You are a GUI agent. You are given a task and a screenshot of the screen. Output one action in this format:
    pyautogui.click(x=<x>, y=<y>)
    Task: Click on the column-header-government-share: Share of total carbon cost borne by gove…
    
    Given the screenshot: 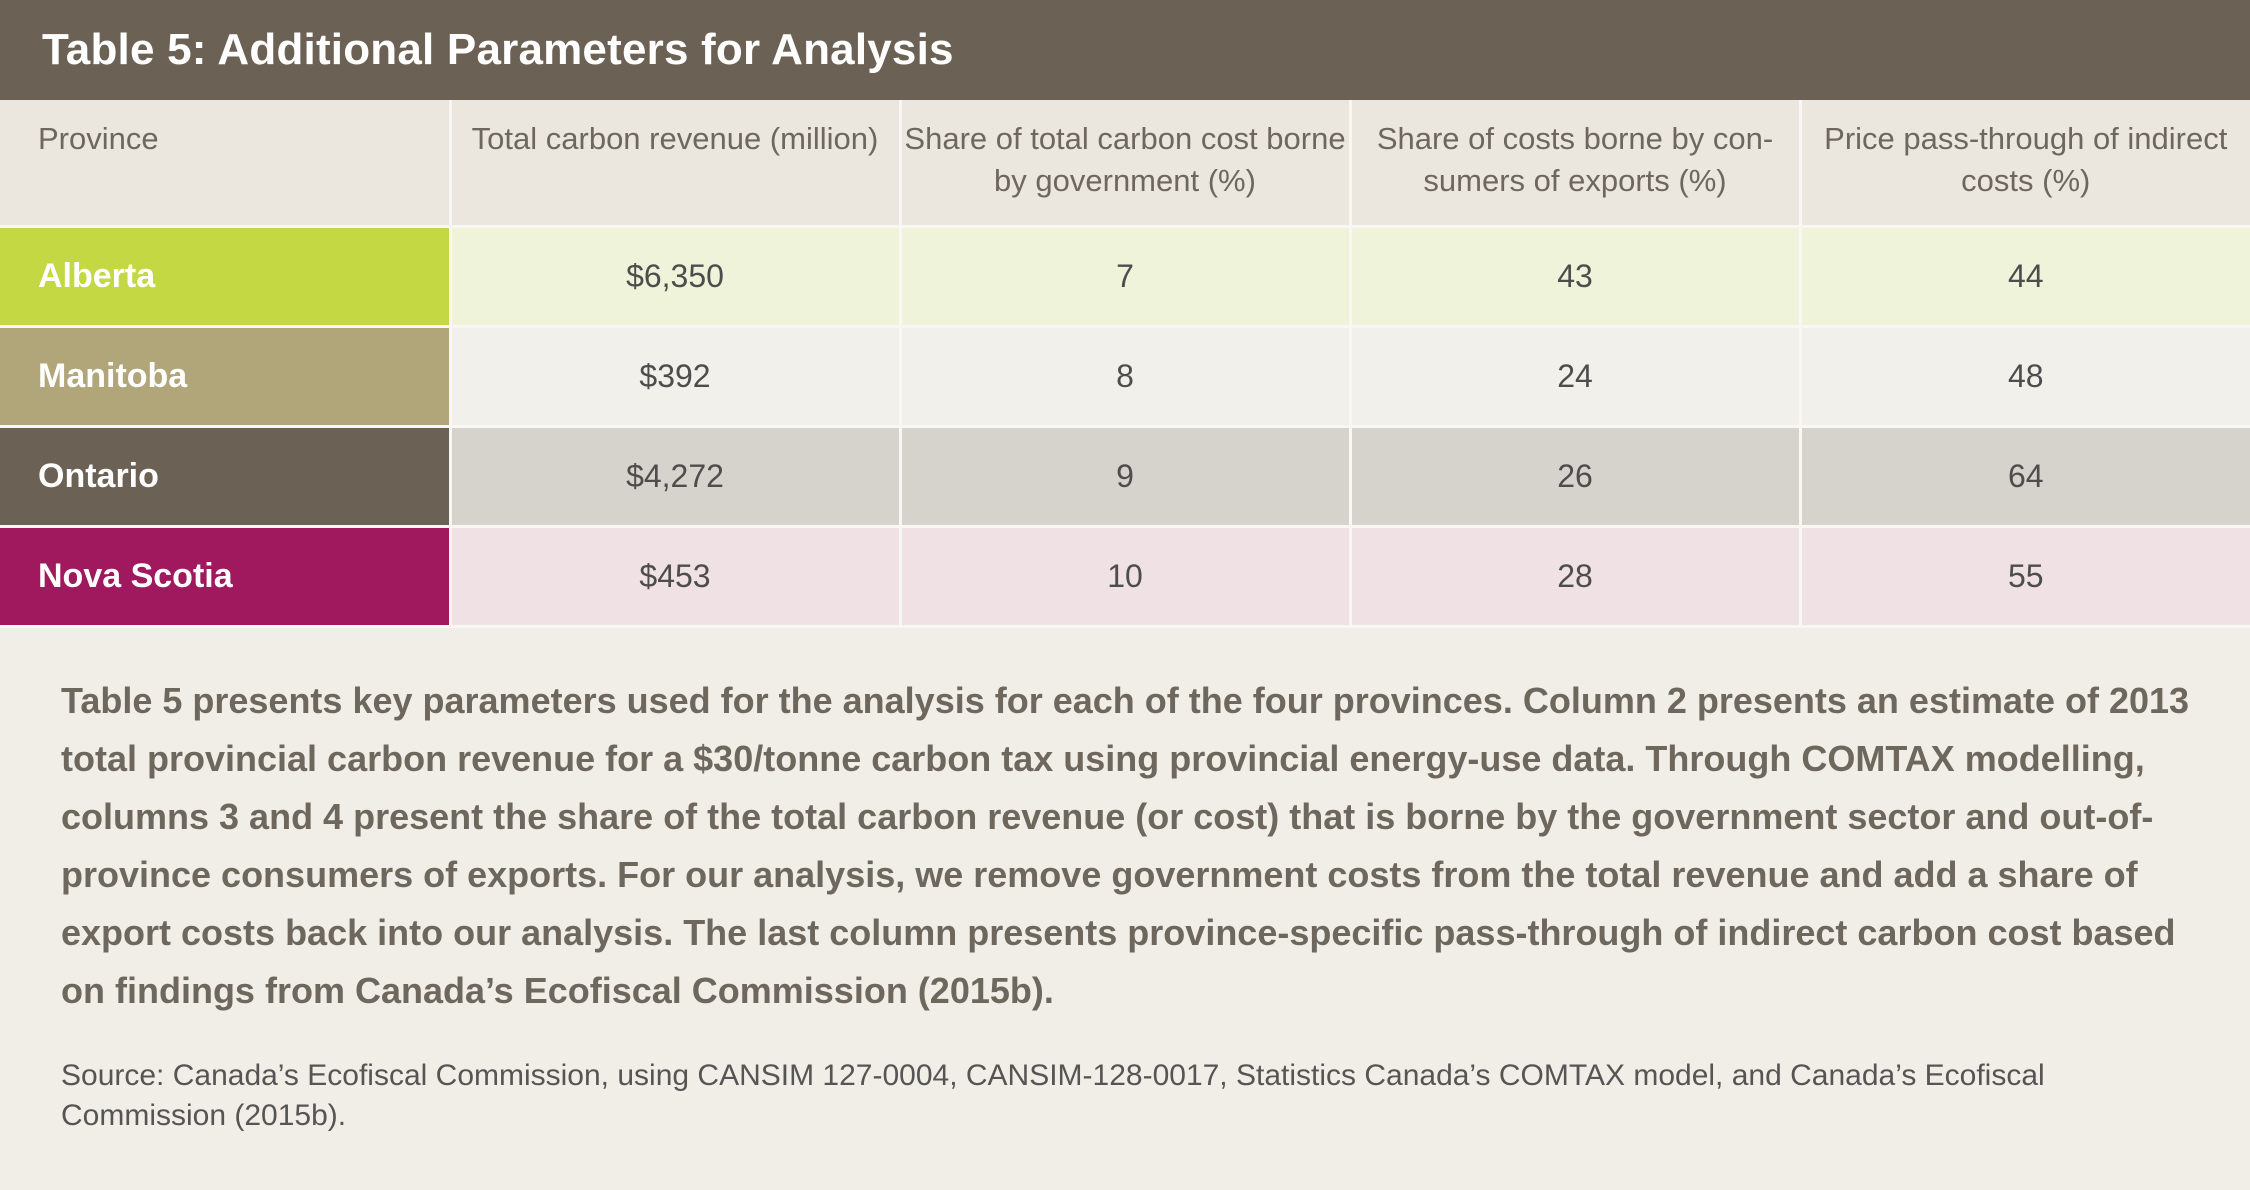 What is the action you would take?
    pyautogui.click(x=1126, y=164)
    